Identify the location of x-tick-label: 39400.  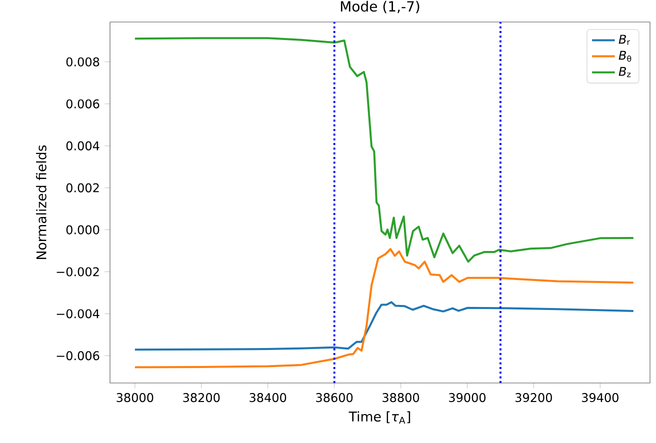
(600, 397).